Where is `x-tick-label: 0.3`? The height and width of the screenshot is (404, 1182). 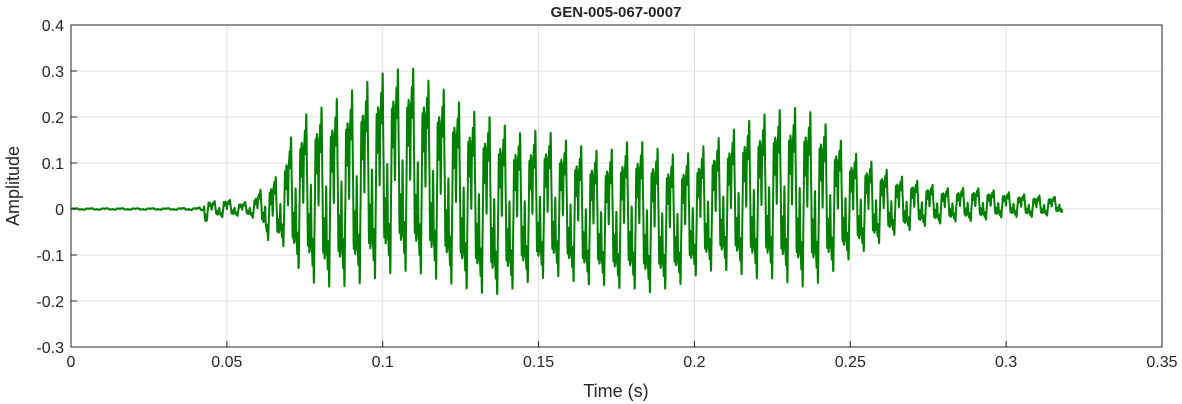
x-tick-label: 0.3 is located at coordinates (1006, 362).